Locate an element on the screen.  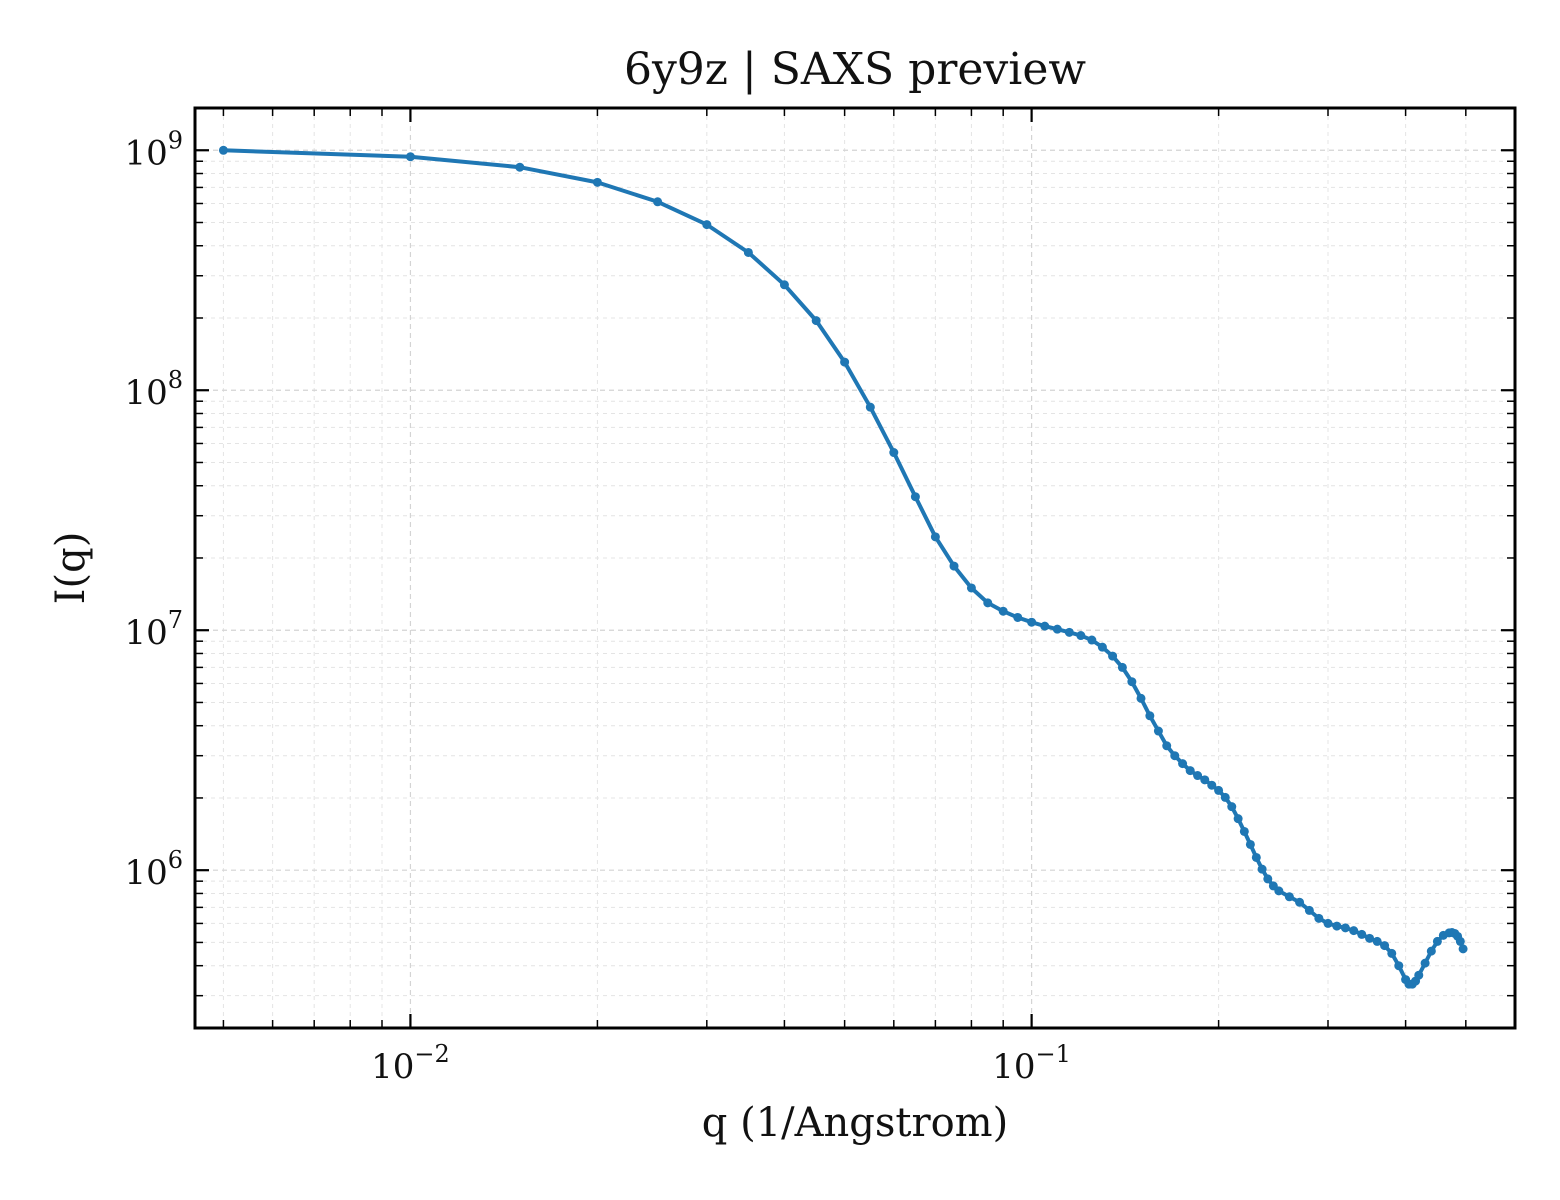
x-tick-label: 10⁻¹ is located at coordinates (1031, 1063).